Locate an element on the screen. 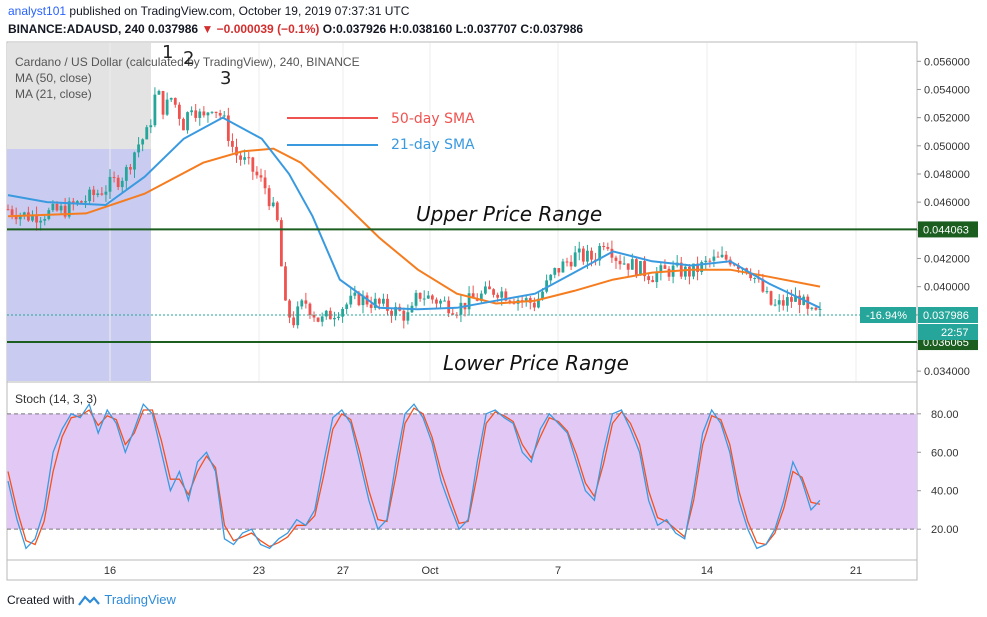 The width and height of the screenshot is (987, 617). price-tag-last is located at coordinates (948, 315).